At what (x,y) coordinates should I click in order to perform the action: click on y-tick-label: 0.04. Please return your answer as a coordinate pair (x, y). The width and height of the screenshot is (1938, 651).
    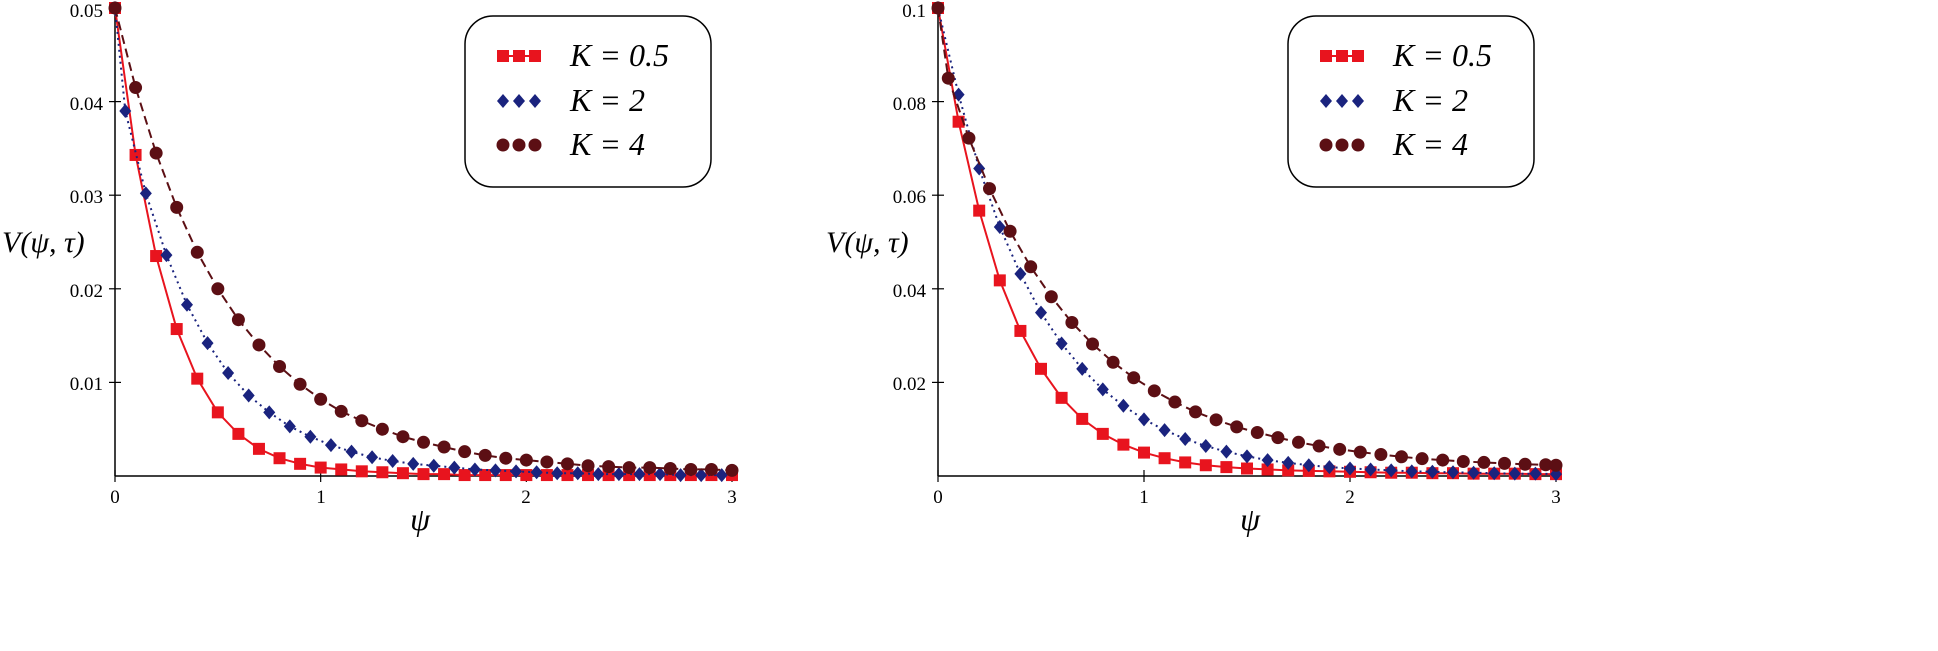
    Looking at the image, I should click on (910, 291).